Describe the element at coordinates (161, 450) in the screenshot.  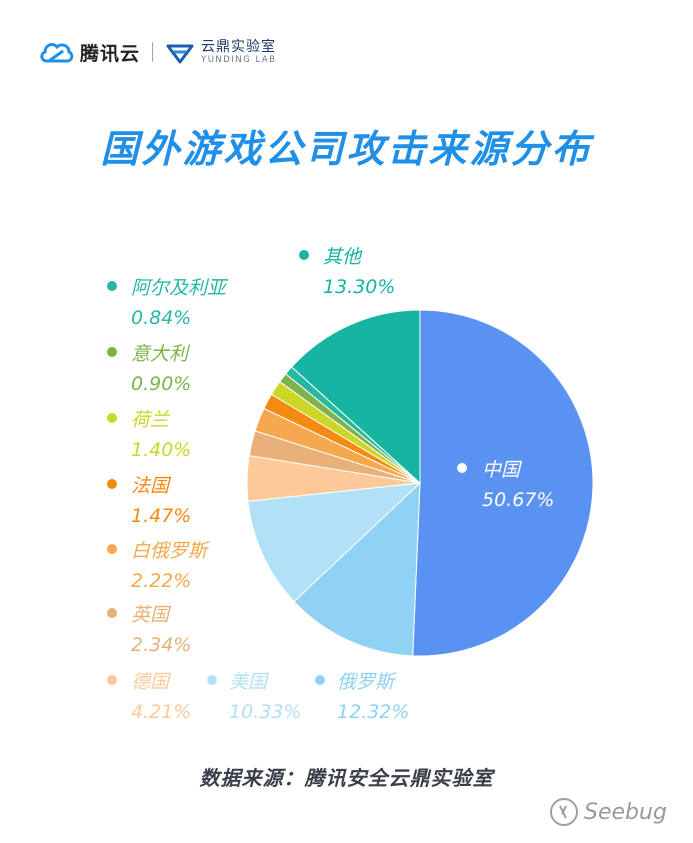
I see `data-label-netherlands: 1.40%` at that location.